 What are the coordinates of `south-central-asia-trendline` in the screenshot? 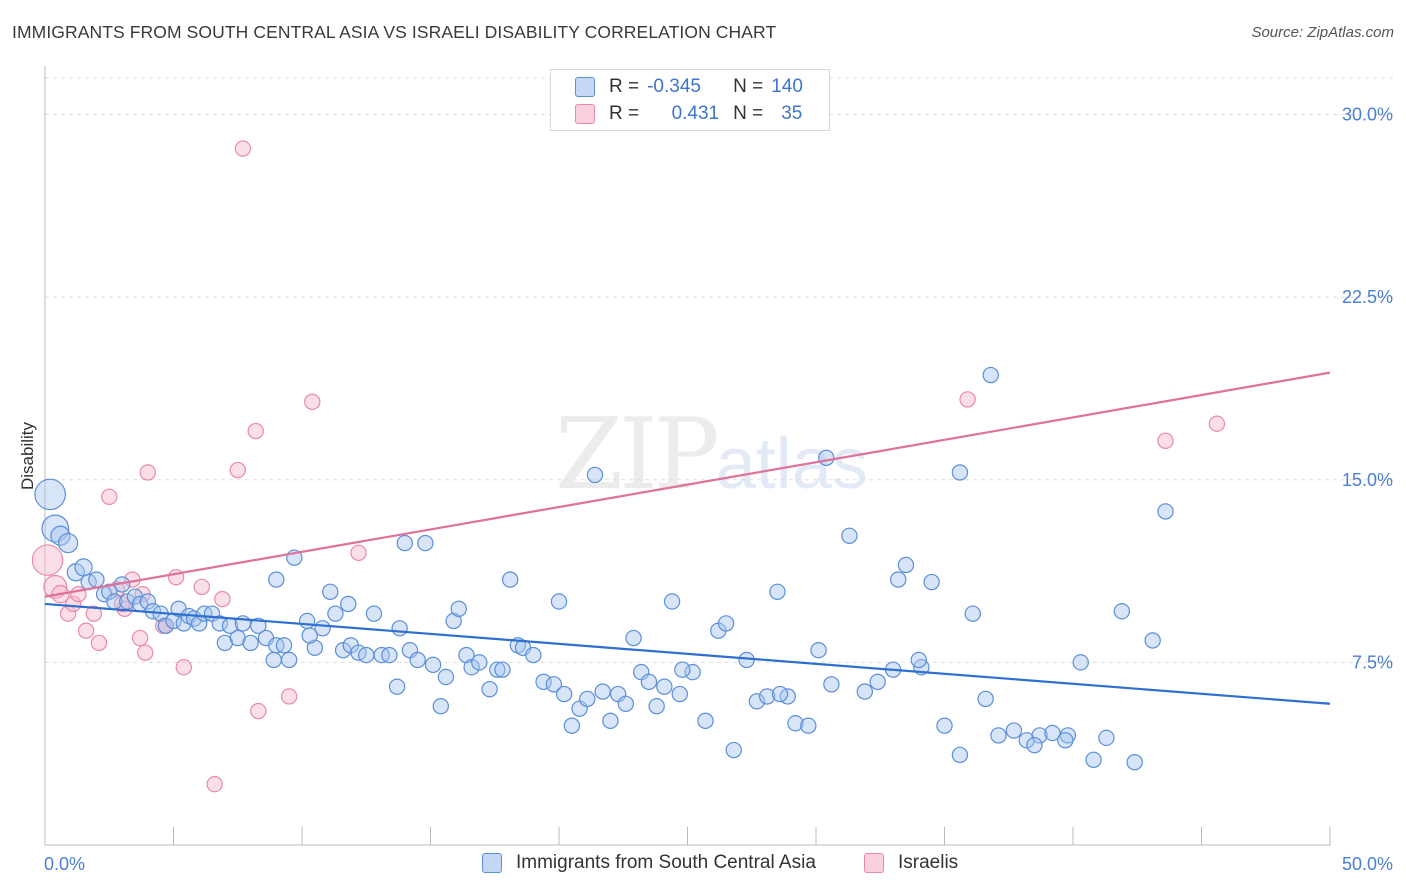 It's located at (687, 653).